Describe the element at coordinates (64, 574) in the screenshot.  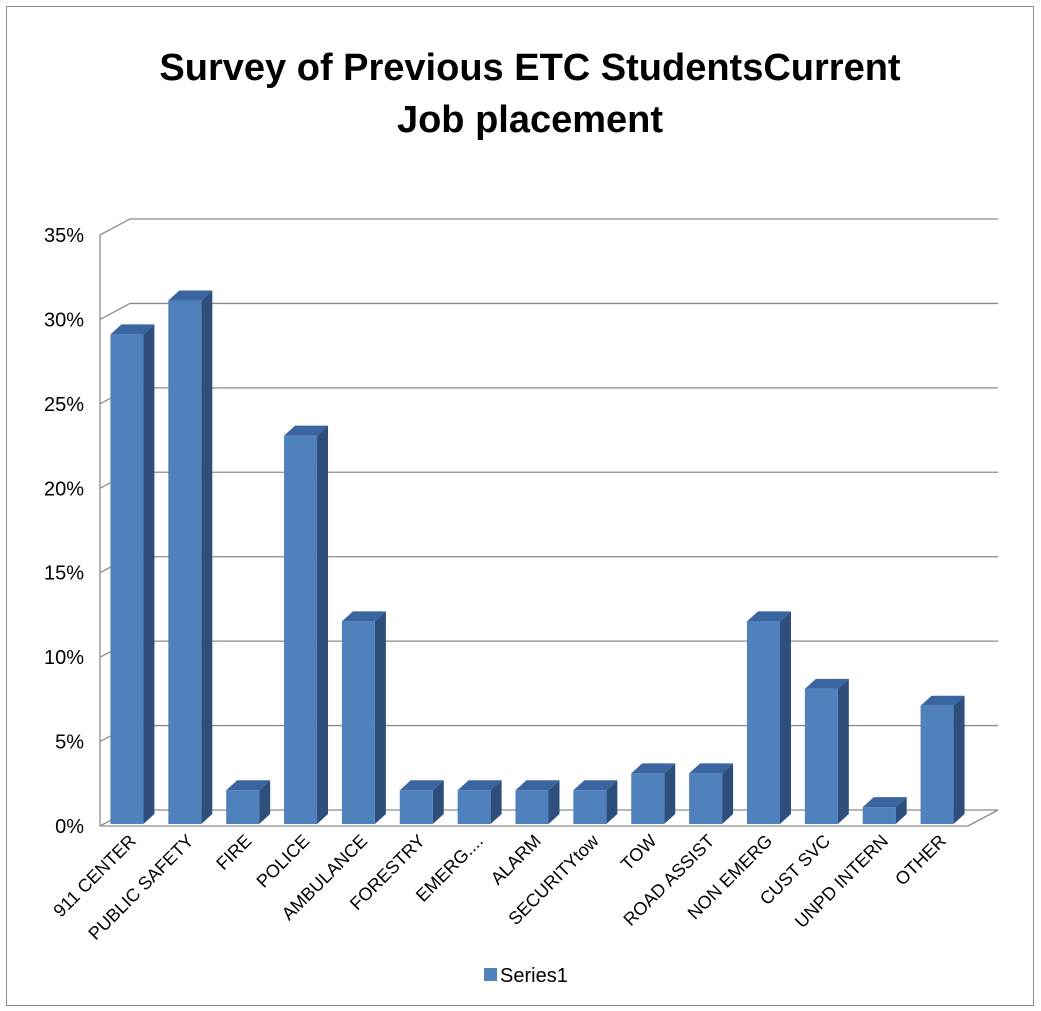
I see `y-tick-label: 15%` at that location.